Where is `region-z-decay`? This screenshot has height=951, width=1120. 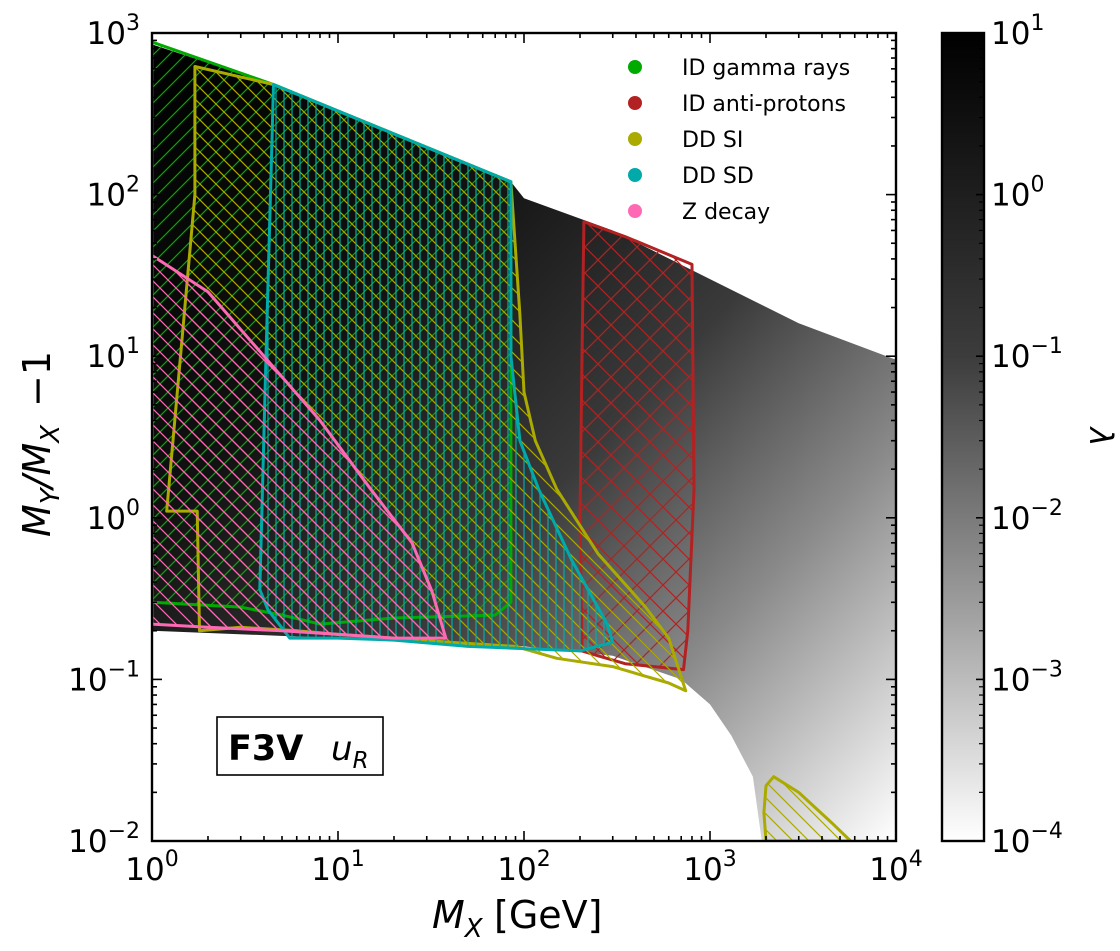
region-z-decay is located at coordinates (300, 447).